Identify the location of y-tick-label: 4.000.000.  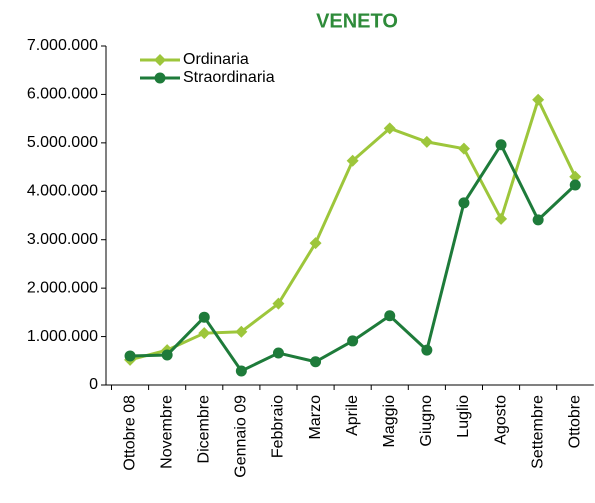
(62, 191).